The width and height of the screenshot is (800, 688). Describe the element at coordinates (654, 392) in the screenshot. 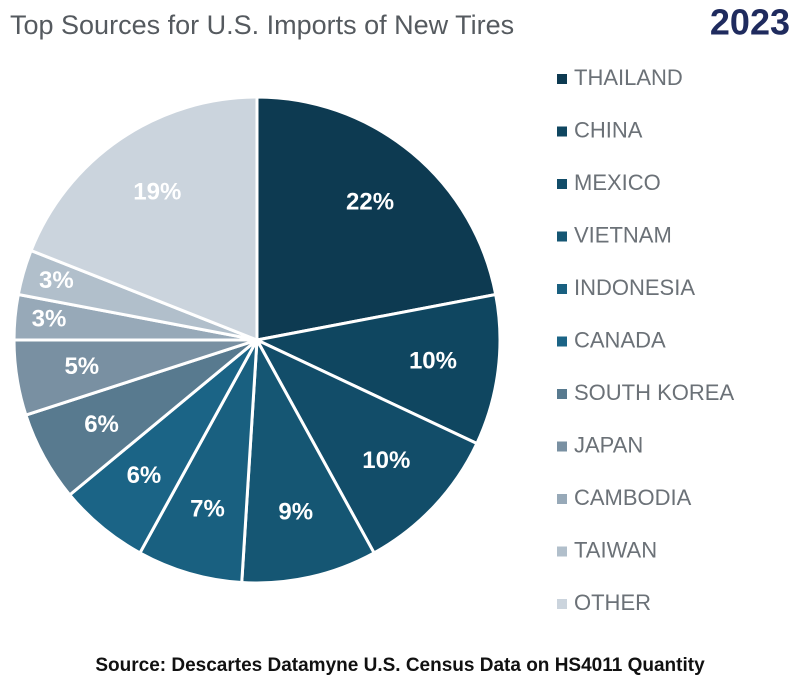

I see `legend-label: SOUTH KOREA` at that location.